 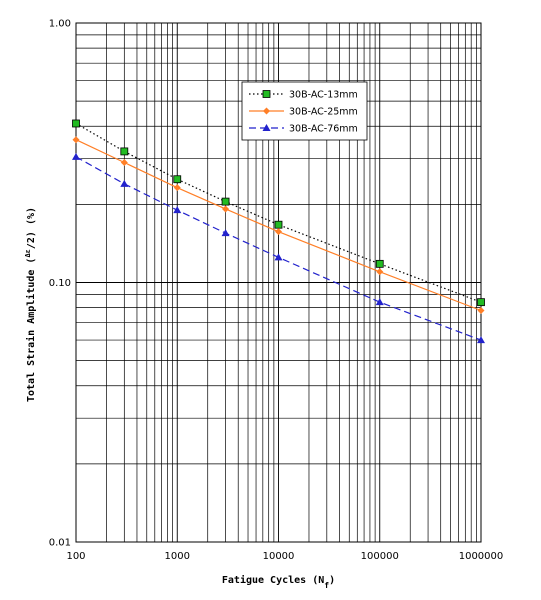 What do you see at coordinates (75, 556) in the screenshot?
I see `x-tick-label: 100` at bounding box center [75, 556].